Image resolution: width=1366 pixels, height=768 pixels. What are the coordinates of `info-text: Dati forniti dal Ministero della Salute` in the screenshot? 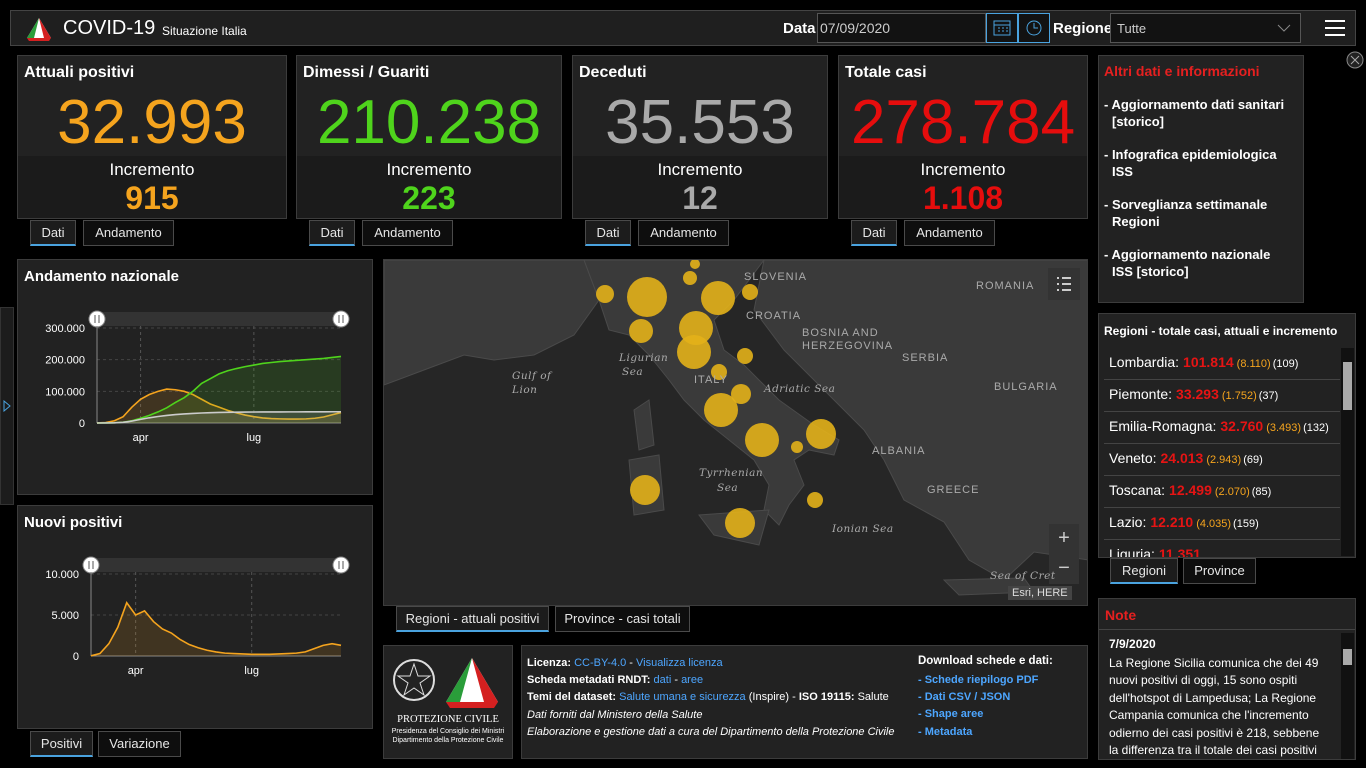 It's located at (615, 714).